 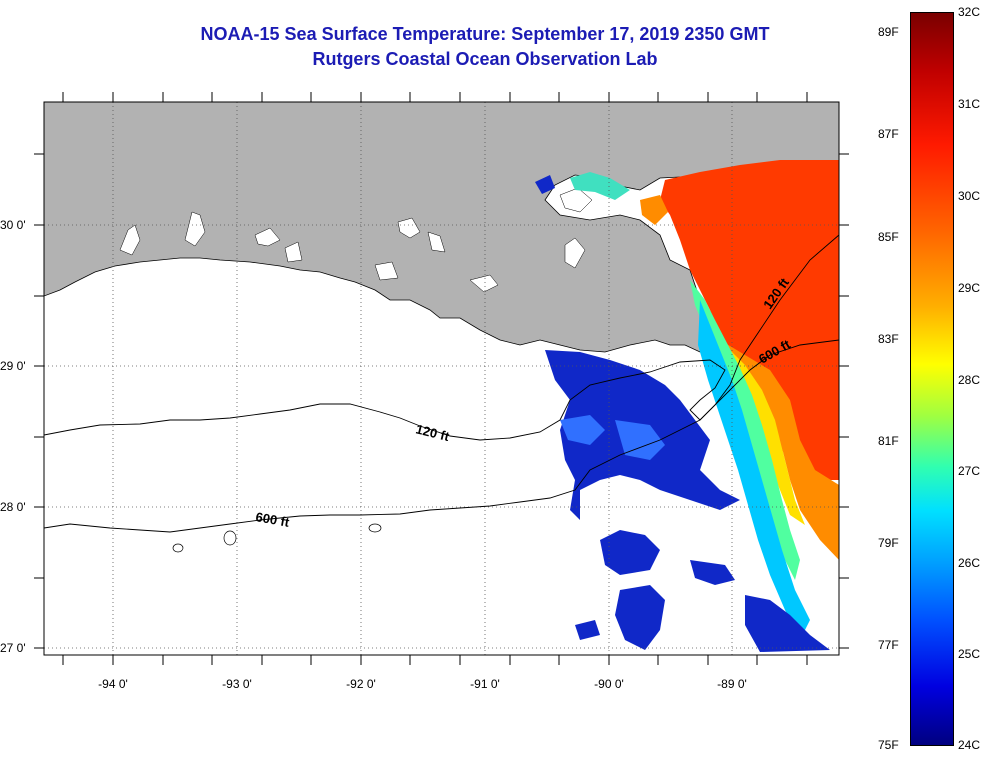 I want to click on lat-label-27: 27 0', so click(x=13, y=648).